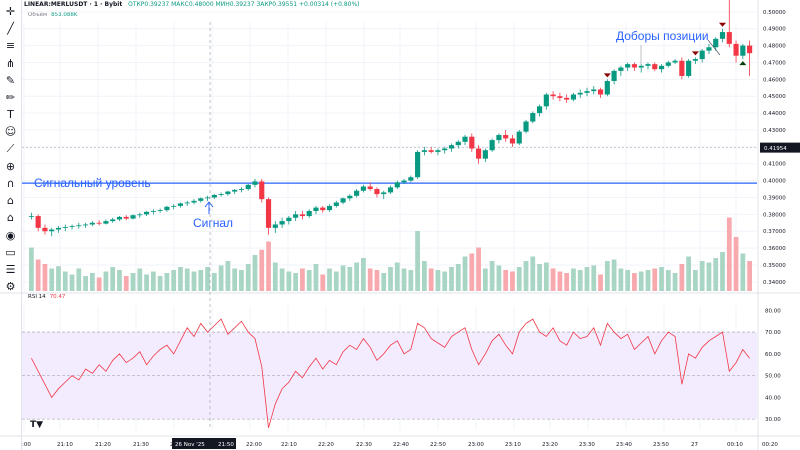 The width and height of the screenshot is (800, 450). What do you see at coordinates (53, 15) in the screenshot?
I see `volume-legend: Объём 853.088K` at bounding box center [53, 15].